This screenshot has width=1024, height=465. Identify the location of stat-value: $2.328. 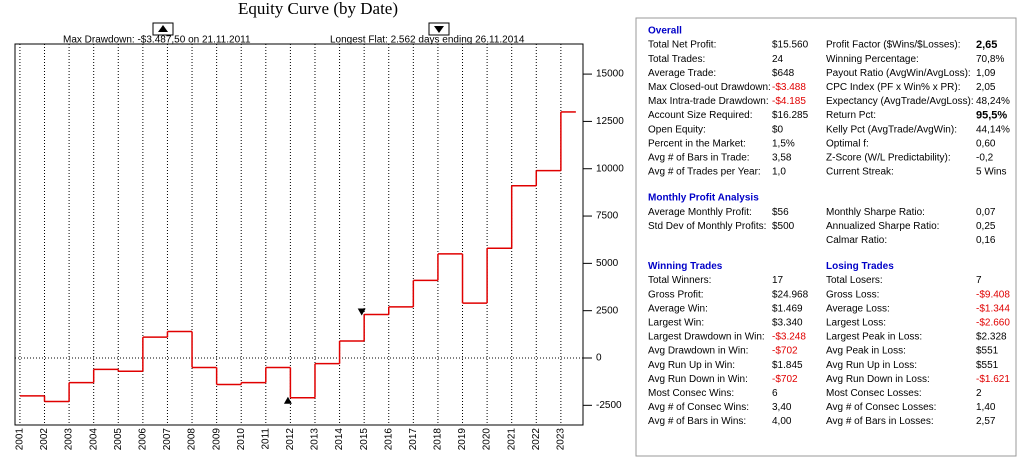
(991, 337).